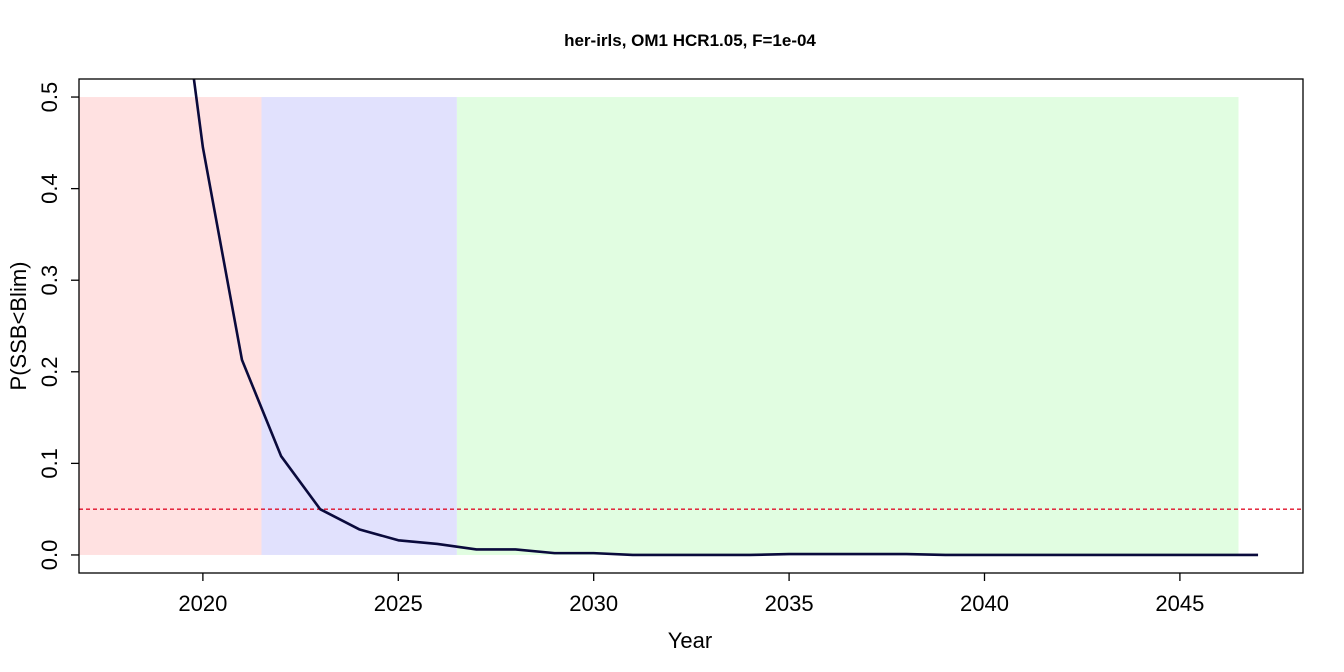 The height and width of the screenshot is (672, 1344). What do you see at coordinates (49, 371) in the screenshot?
I see `y-tick-label: 0.2` at bounding box center [49, 371].